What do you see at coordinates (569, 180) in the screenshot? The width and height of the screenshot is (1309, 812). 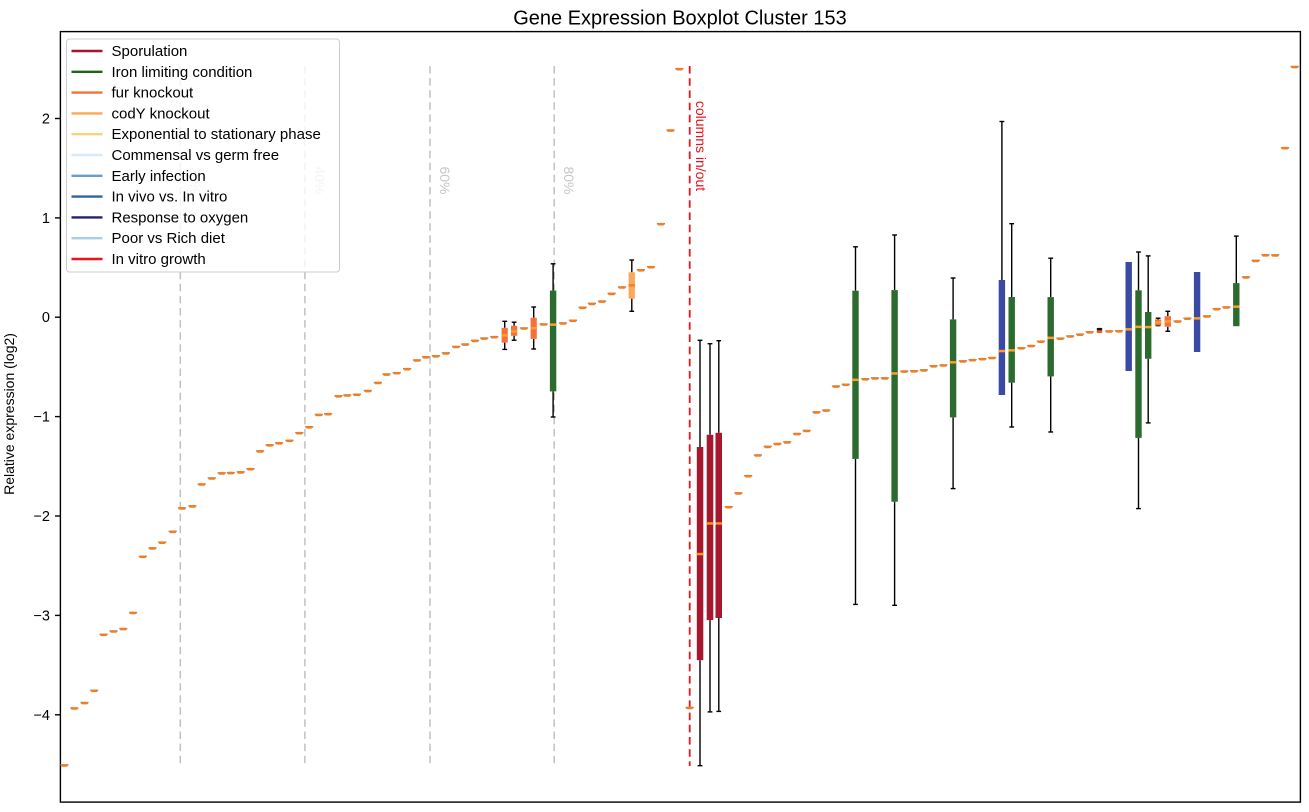 I see `svg-text: 80%` at bounding box center [569, 180].